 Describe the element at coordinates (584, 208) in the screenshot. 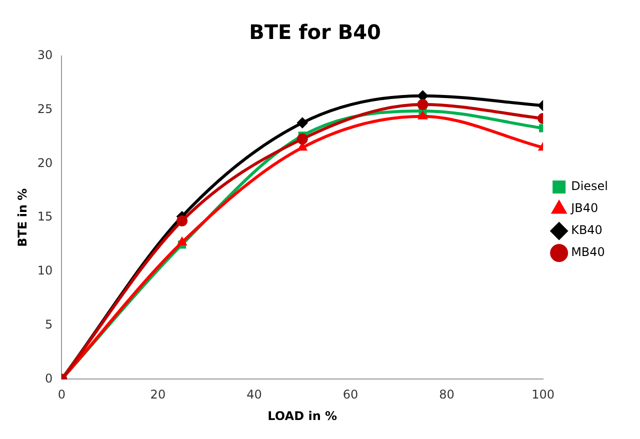

I see `legend-label: JB40` at that location.